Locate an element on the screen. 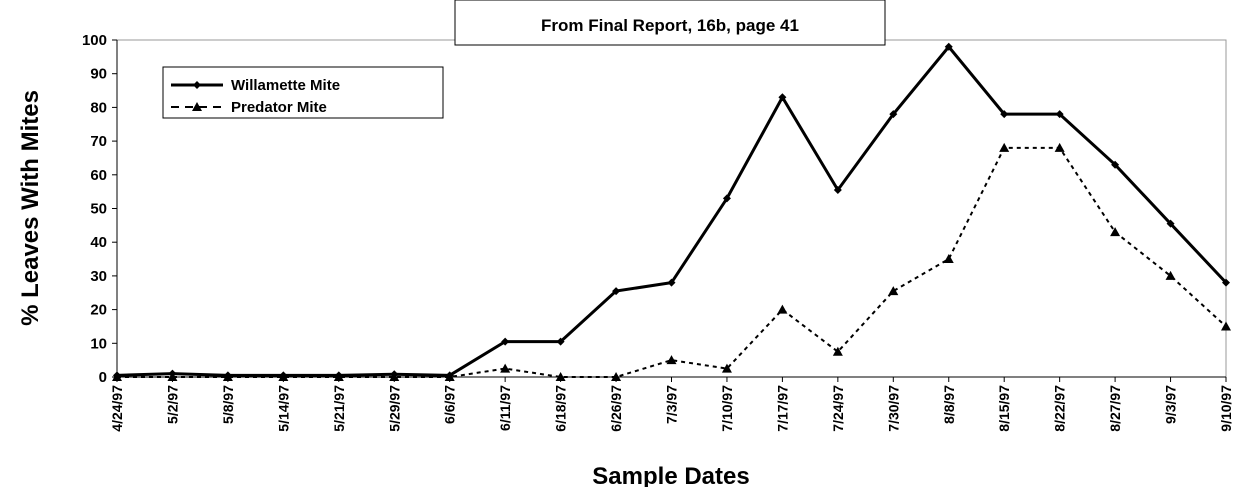 The width and height of the screenshot is (1237, 487). x-tick-label: 6/26/97 is located at coordinates (616, 408).